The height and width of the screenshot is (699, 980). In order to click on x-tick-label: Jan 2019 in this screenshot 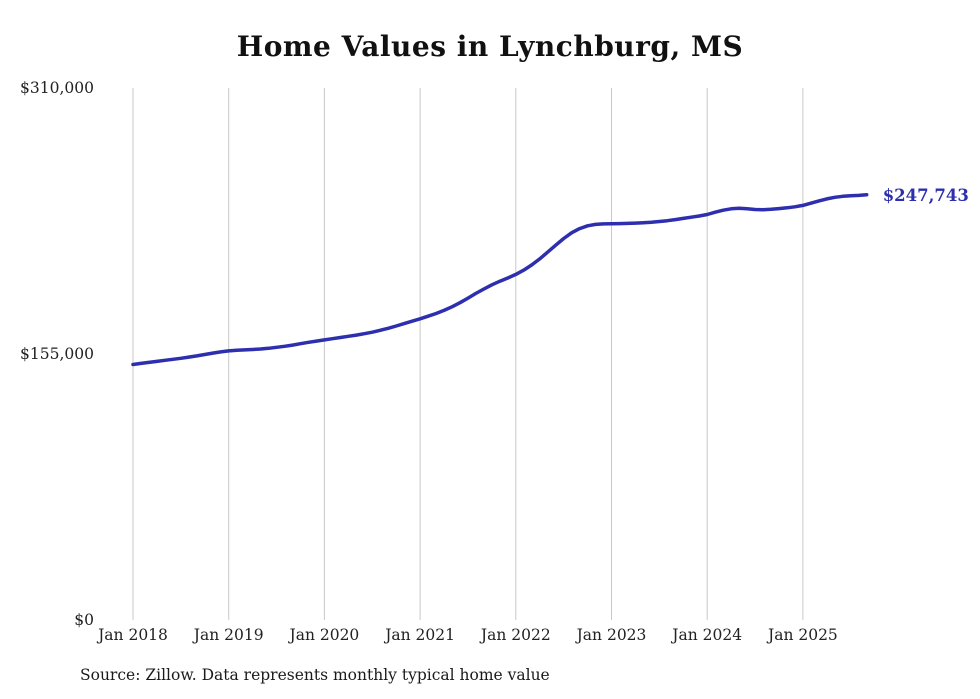, I will do `click(228, 635)`.